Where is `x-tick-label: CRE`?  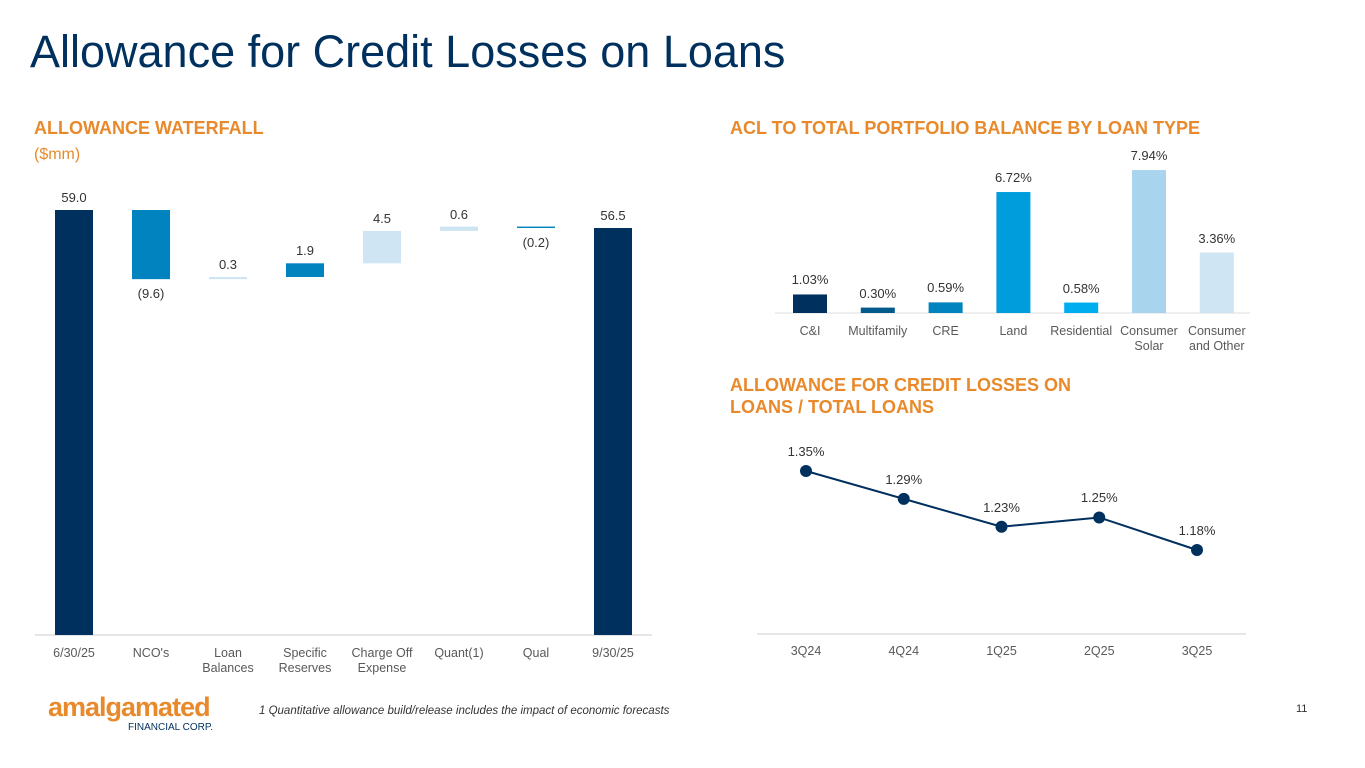
x-tick-label: CRE is located at coordinates (945, 331).